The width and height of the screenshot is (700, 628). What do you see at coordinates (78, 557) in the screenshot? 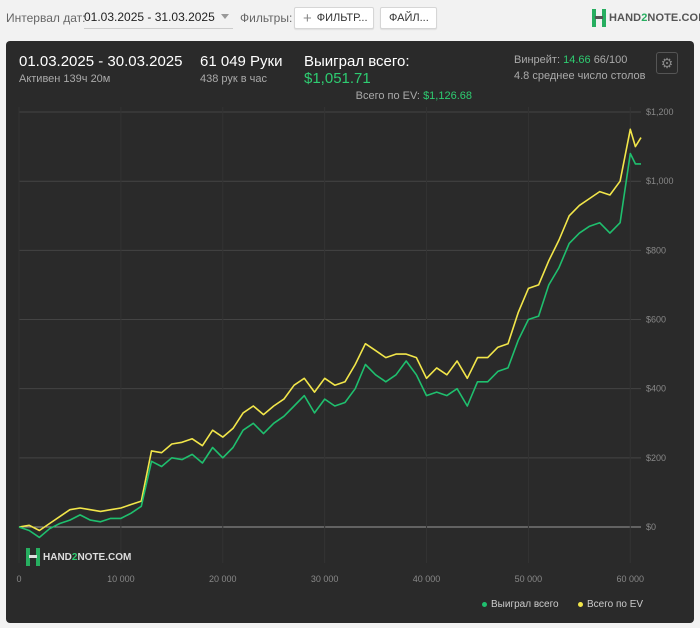
I see `chart-watermark-logo: HAND 2 NOTE.COM` at bounding box center [78, 557].